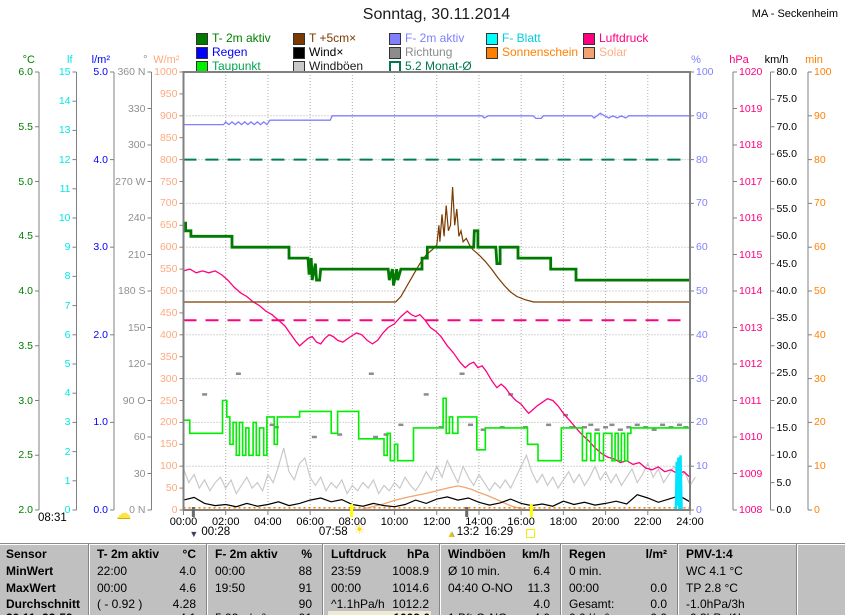 The height and width of the screenshot is (615, 845). Describe the element at coordinates (751, 108) in the screenshot. I see `axis-tick-label: 1019` at that location.